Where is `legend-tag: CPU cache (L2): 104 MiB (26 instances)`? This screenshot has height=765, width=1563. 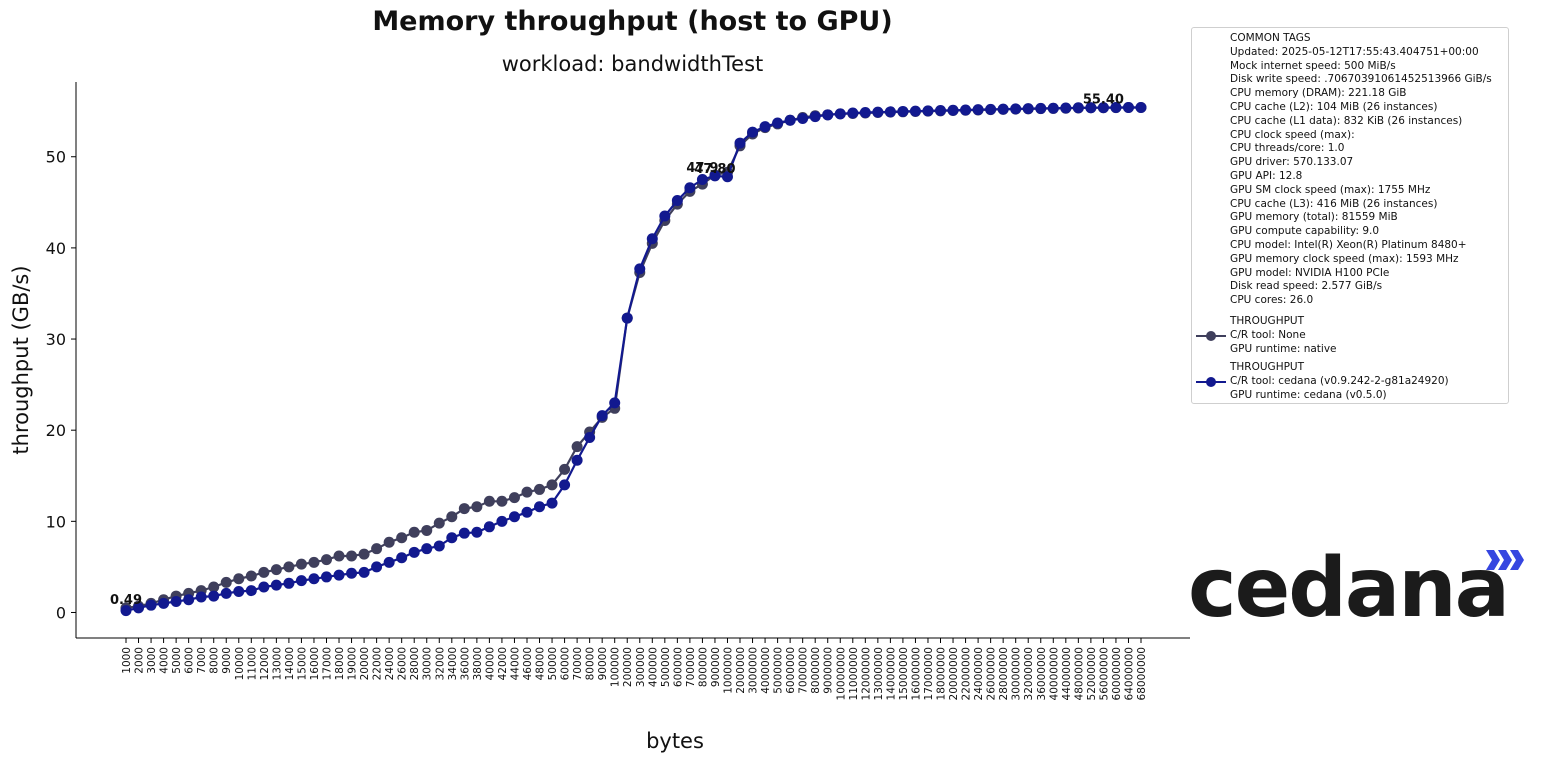
legend-tag: CPU cache (L2): 104 MiB (26 instances) is located at coordinates (1334, 106).